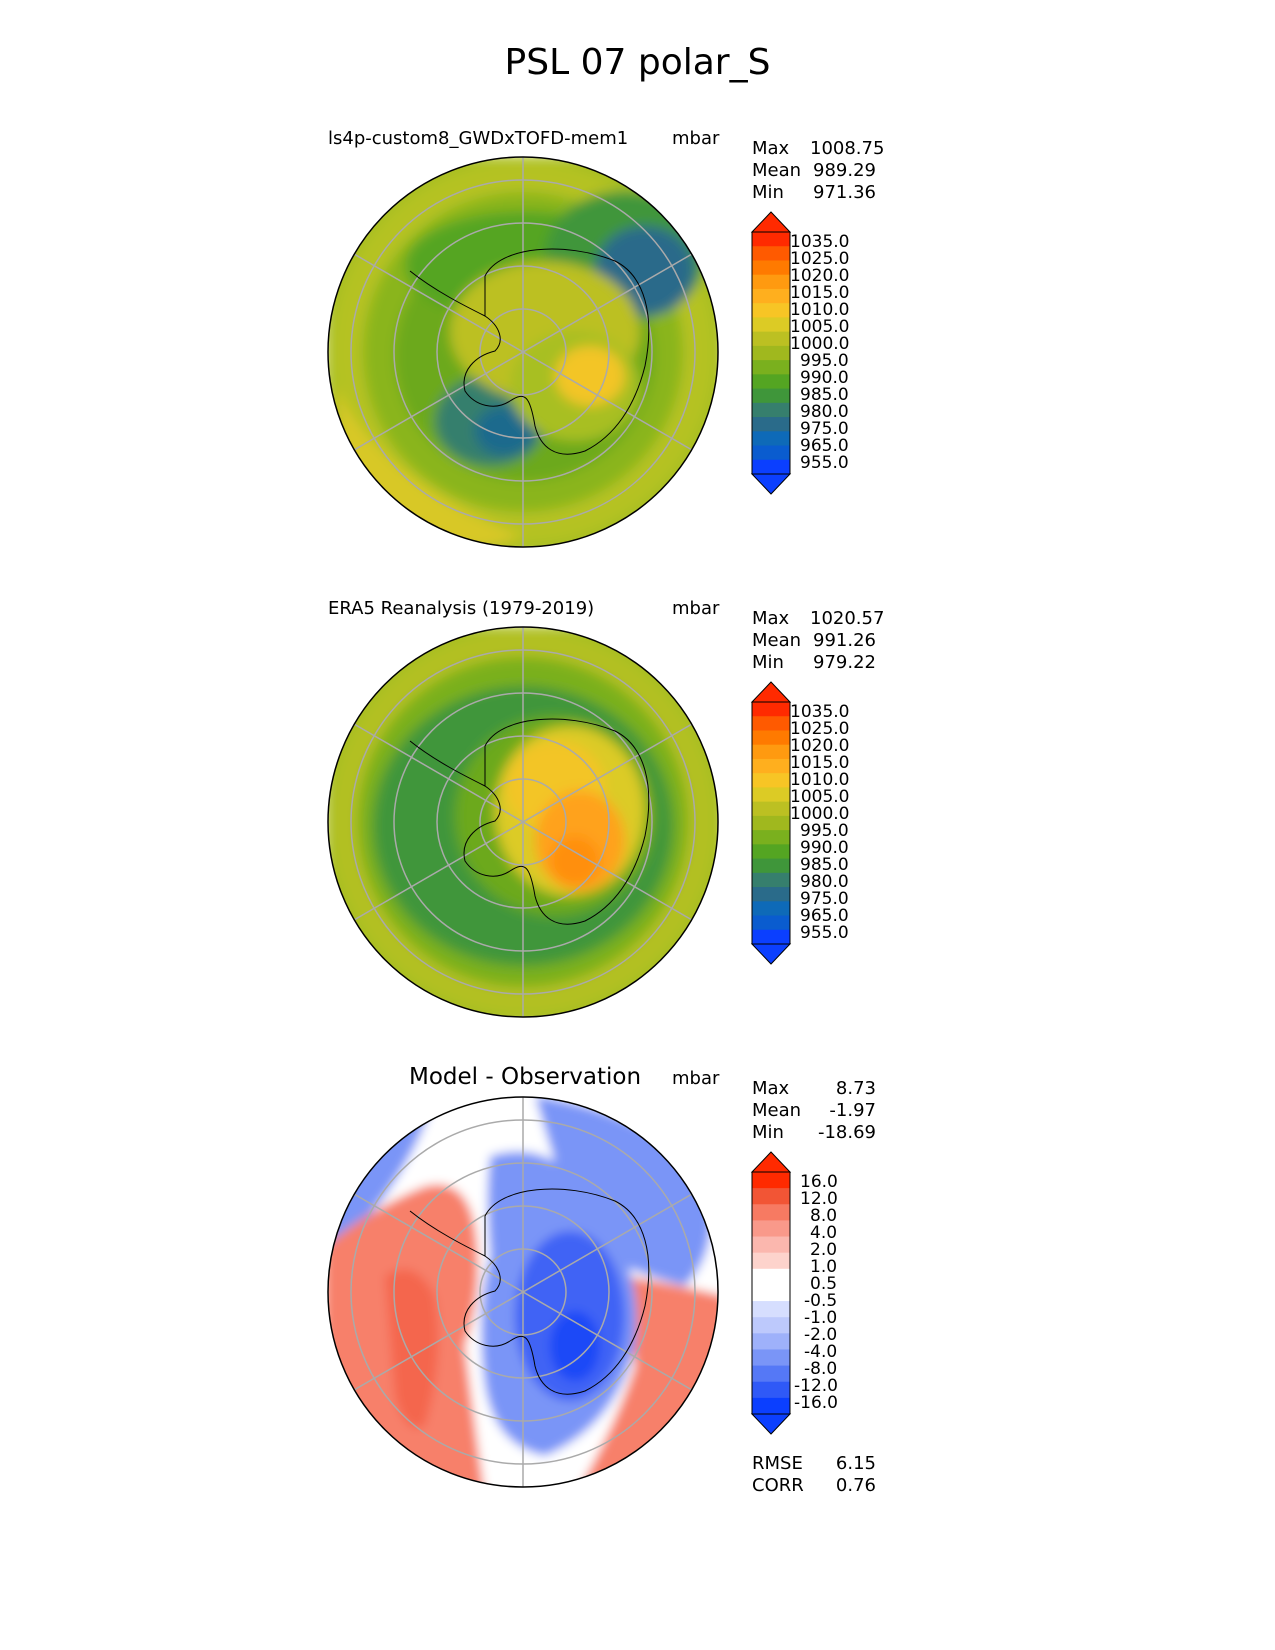 This screenshot has height=1650, width=1275. I want to click on panel-3-title: Model - Observation, so click(525, 1077).